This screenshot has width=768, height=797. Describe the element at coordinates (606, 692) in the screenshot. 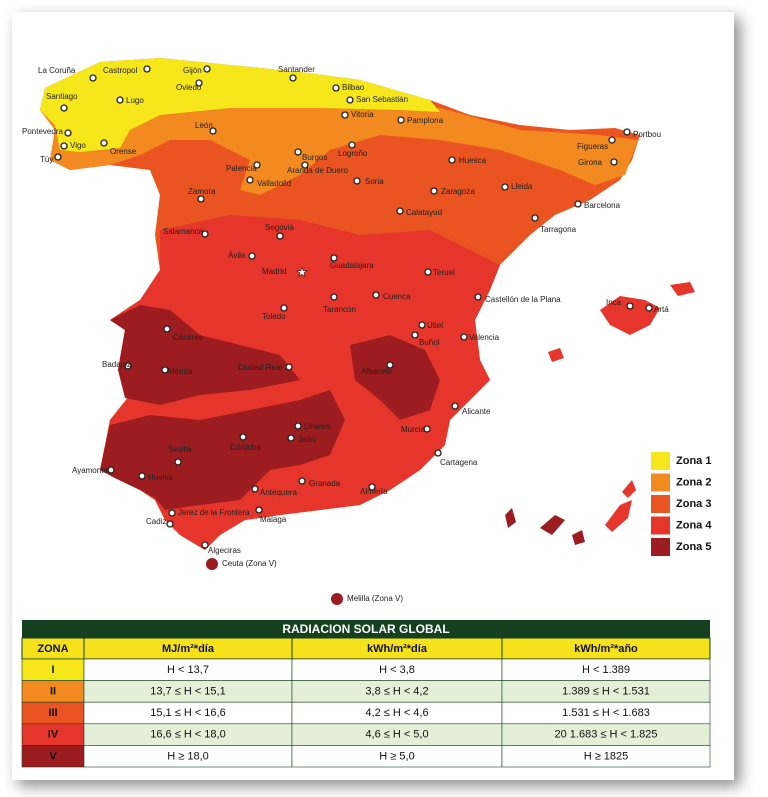

I see `cell-text: 1.389 ≤ H < 1.531` at that location.